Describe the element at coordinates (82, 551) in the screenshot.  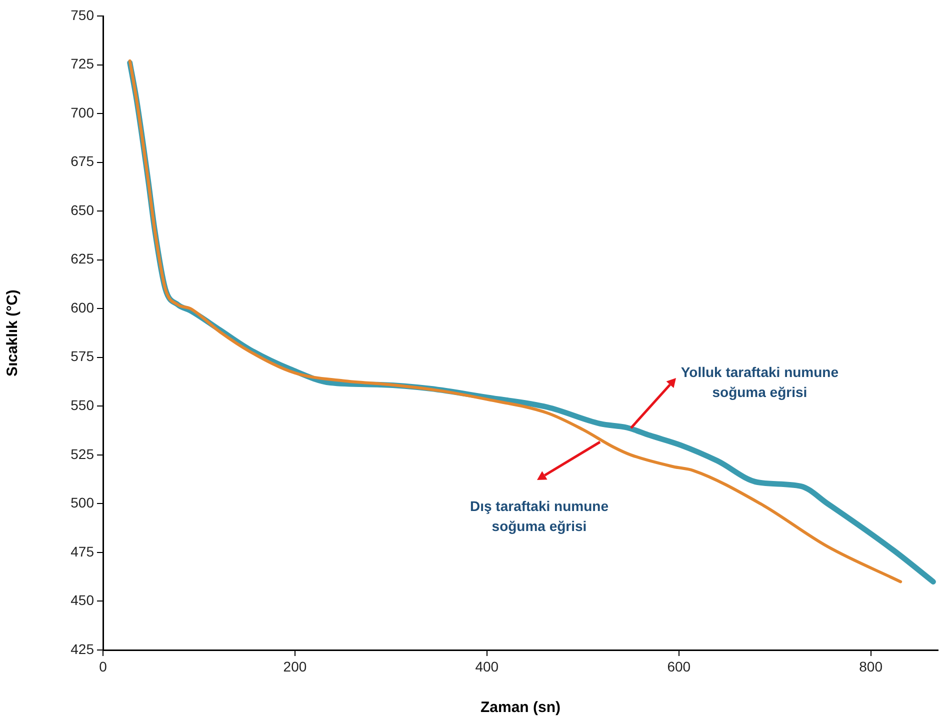
I see `y-tick-label: 475` at that location.